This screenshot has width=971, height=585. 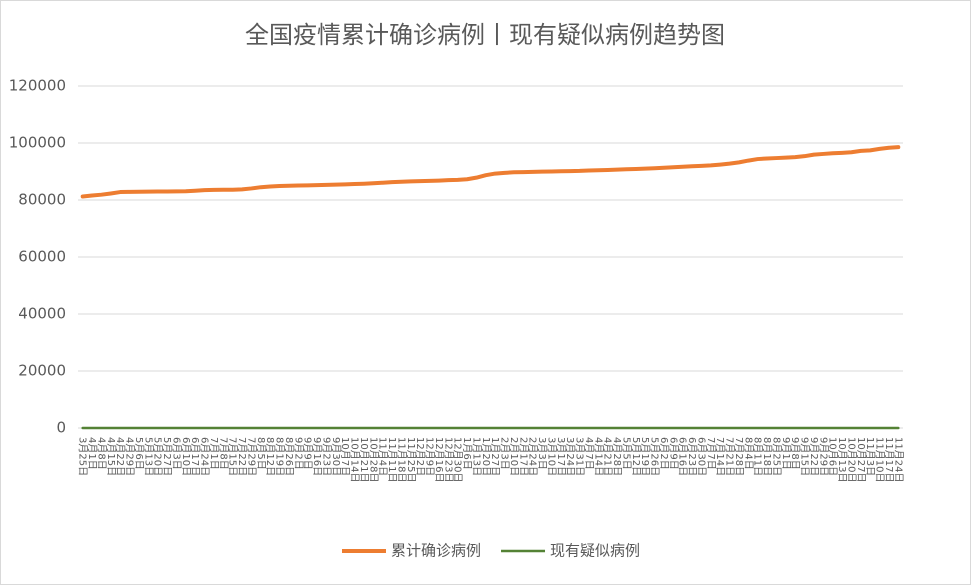 What do you see at coordinates (505, 453) in the screenshot?
I see `x-tick-label: 2月3日` at bounding box center [505, 453].